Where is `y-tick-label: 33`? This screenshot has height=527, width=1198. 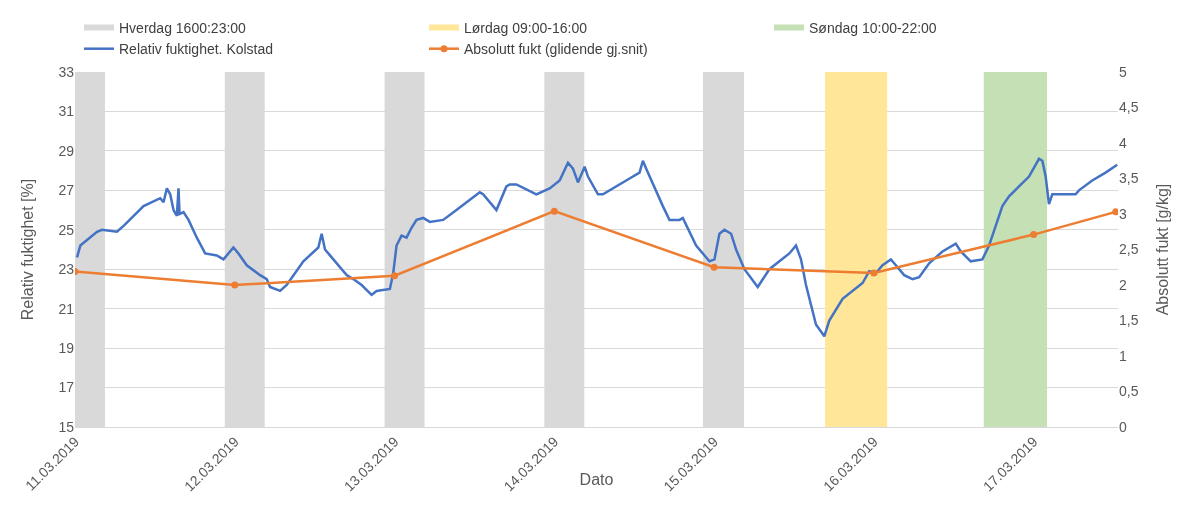 y-tick-label: 33 is located at coordinates (66, 71).